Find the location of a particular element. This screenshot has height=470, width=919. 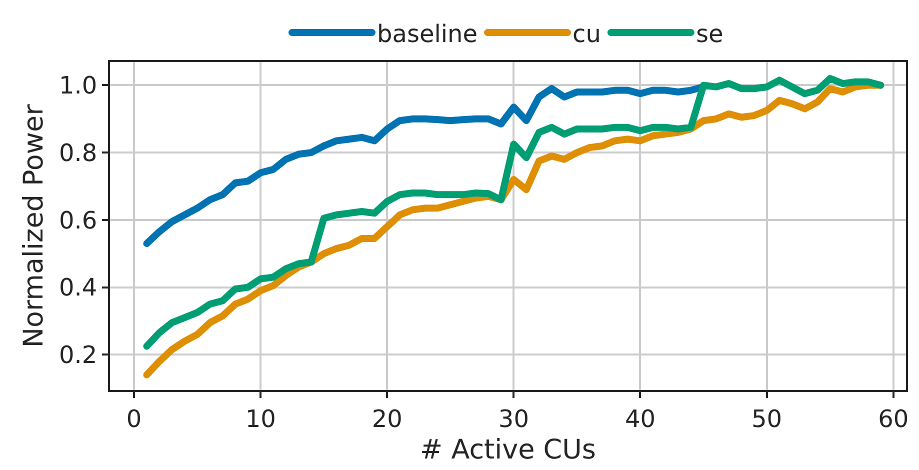

x-tick-label: 0 is located at coordinates (134, 418).